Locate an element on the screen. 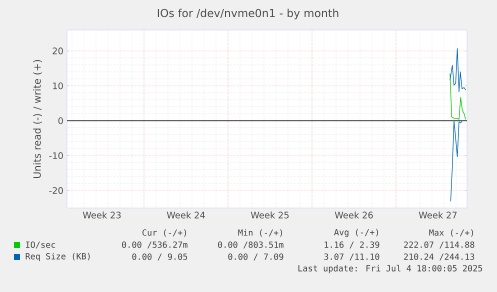 The image size is (497, 292). y-tick-label: -20 is located at coordinates (56, 190).